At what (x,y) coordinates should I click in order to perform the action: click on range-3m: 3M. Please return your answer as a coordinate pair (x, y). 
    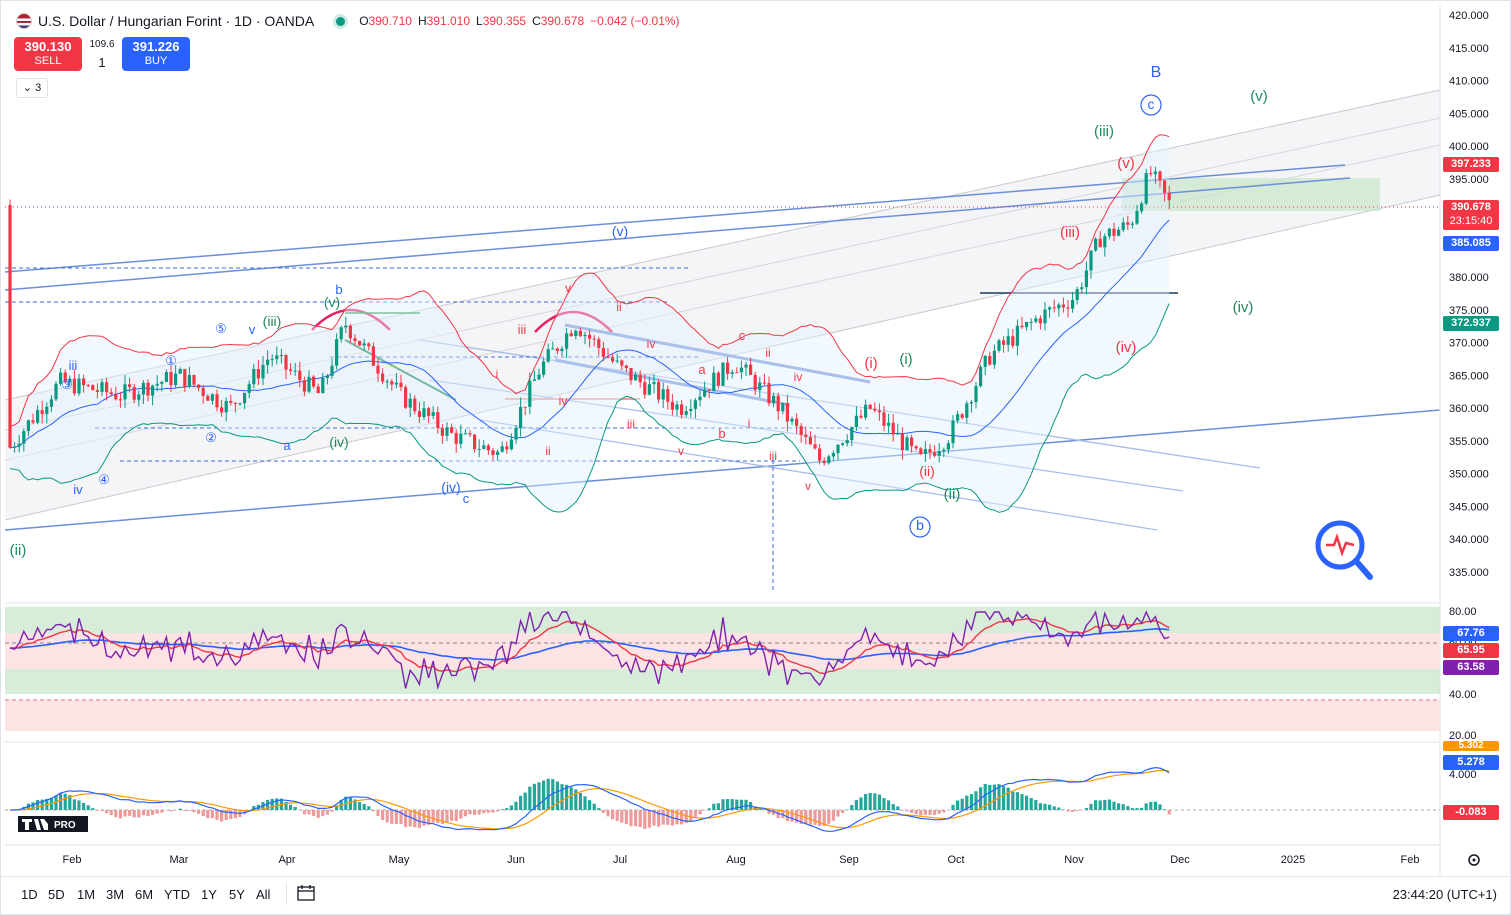
    Looking at the image, I should click on (115, 894).